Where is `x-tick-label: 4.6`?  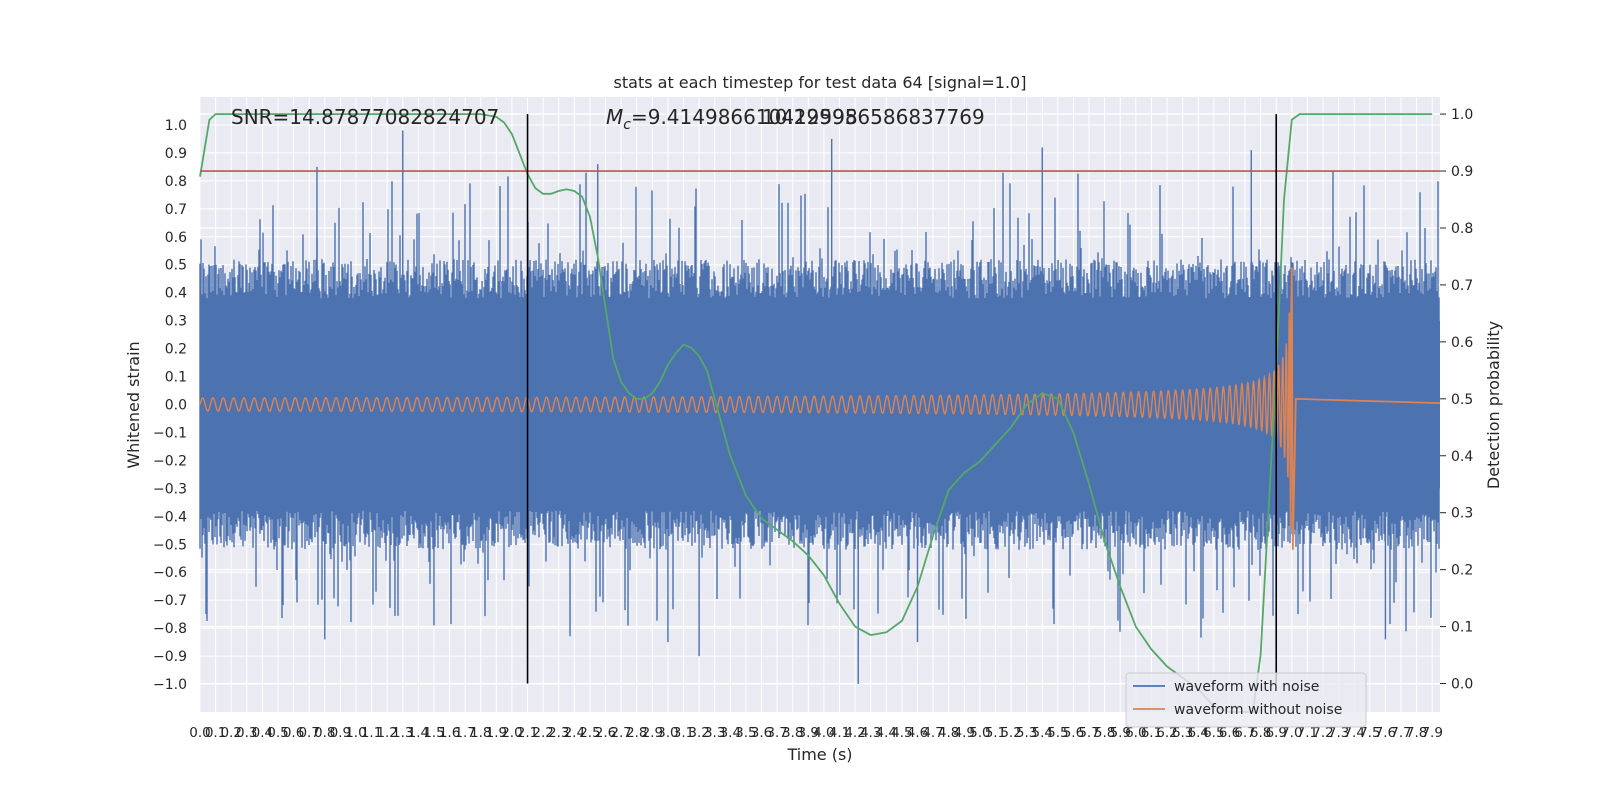
x-tick-label: 4.6 is located at coordinates (917, 733).